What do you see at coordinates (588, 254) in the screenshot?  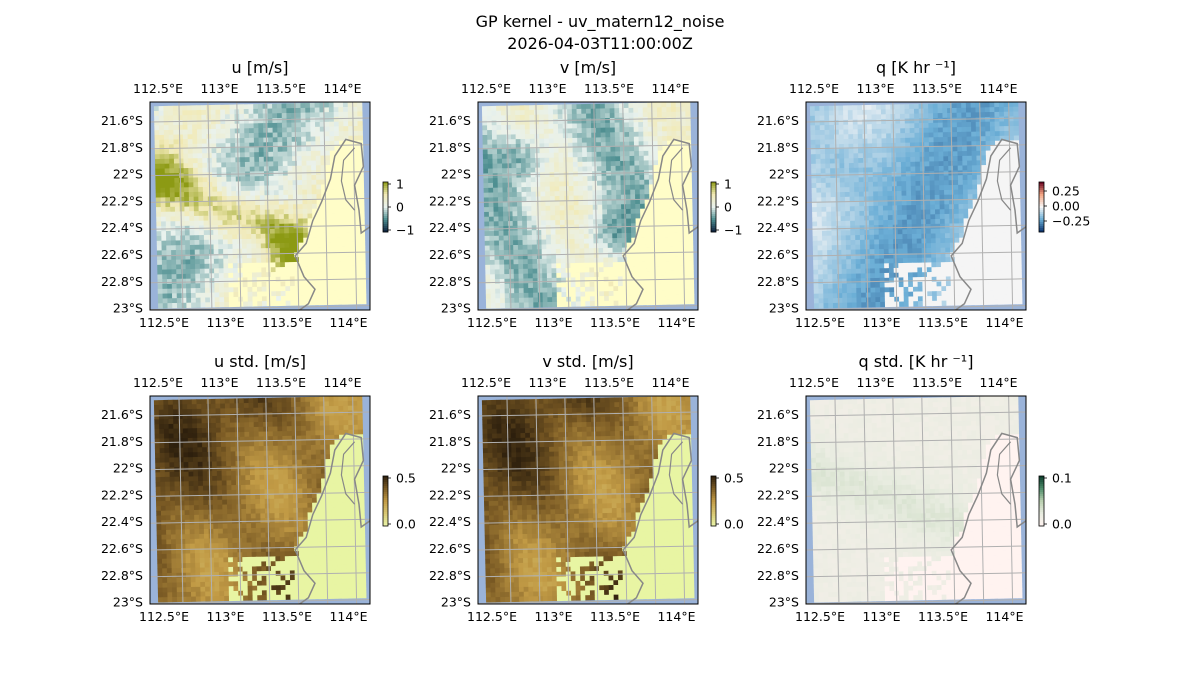 I see `parallel-line` at bounding box center [588, 254].